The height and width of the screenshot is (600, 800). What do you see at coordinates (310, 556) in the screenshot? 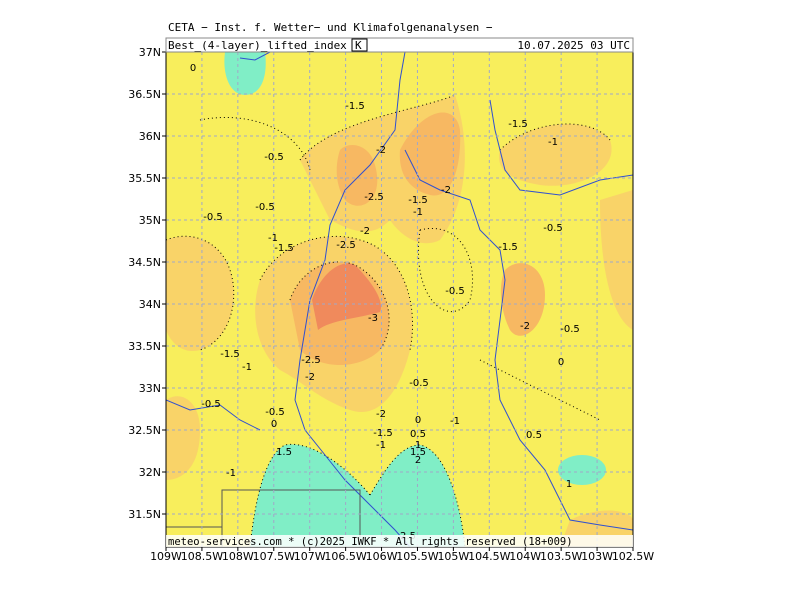
I see `lon-label: 107W` at bounding box center [310, 556].